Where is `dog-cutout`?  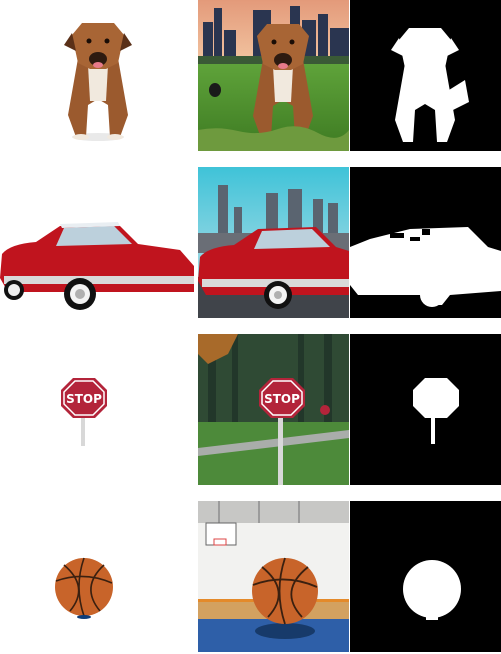 dog-cutout is located at coordinates (98, 75).